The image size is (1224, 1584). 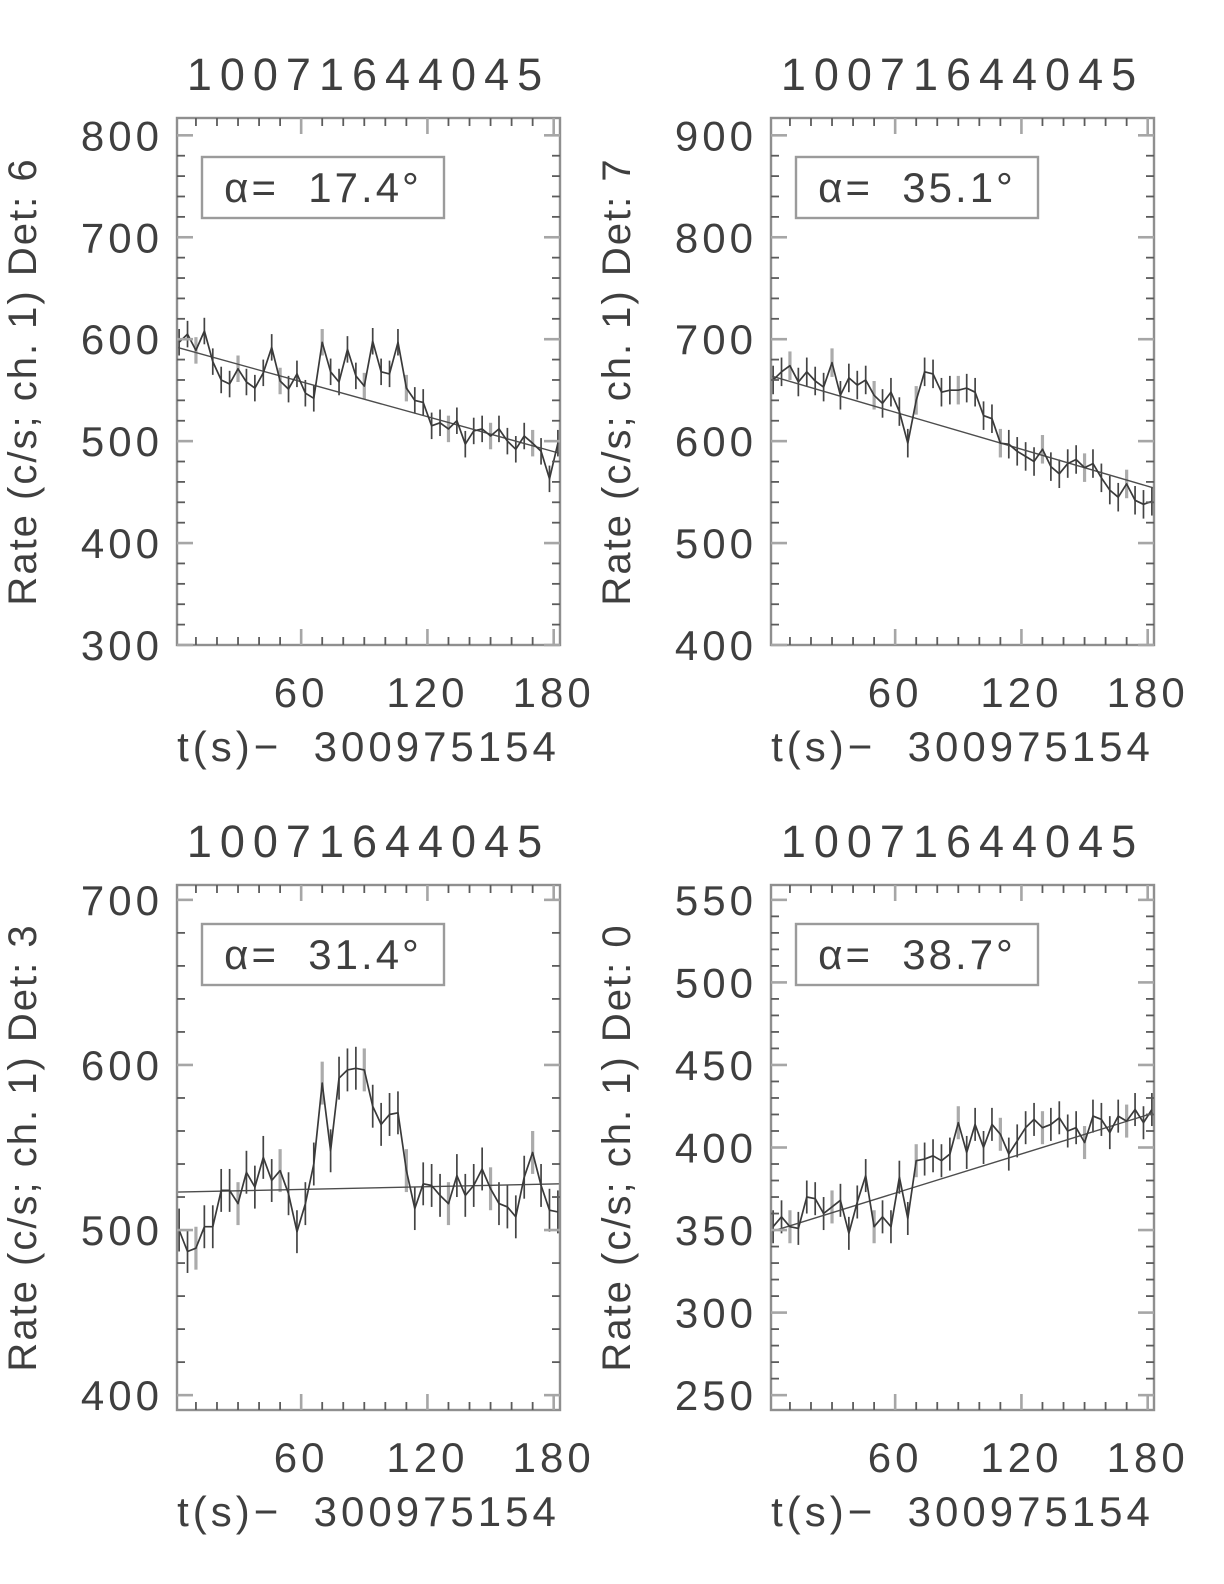 I want to click on y-tick-label: 250, so click(x=716, y=1395).